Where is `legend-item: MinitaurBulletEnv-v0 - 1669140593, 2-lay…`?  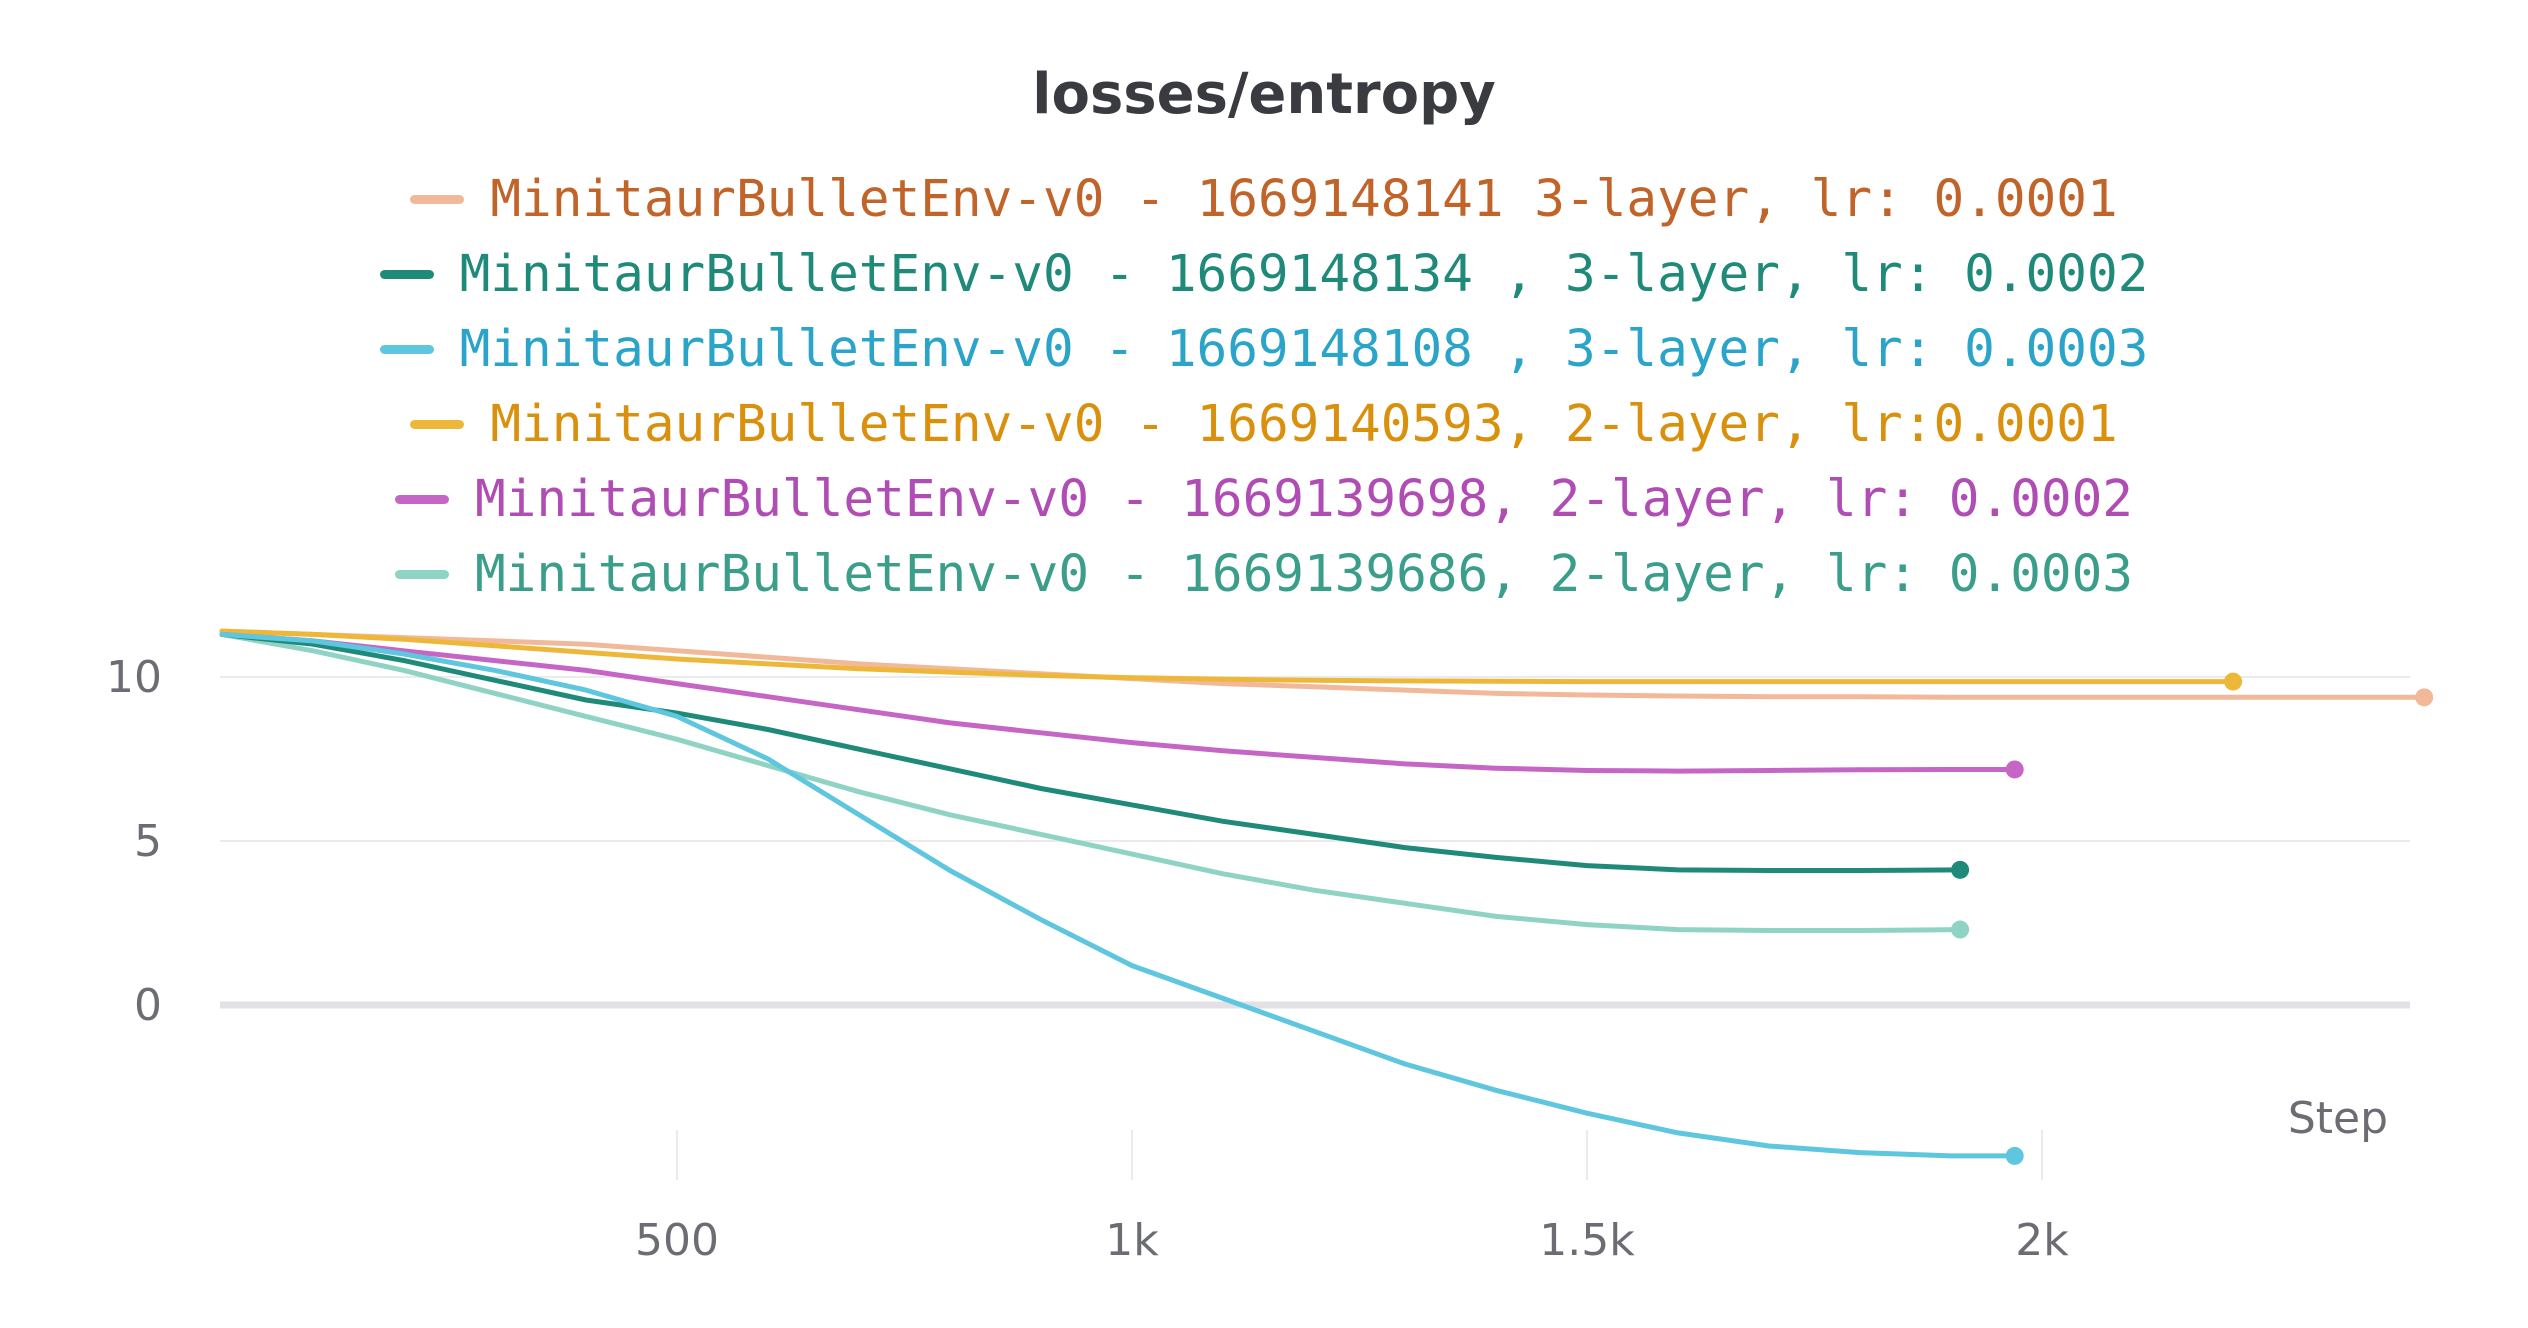 legend-item: MinitaurBulletEnv-v0 - 1669140593, 2-lay… is located at coordinates (1264, 424).